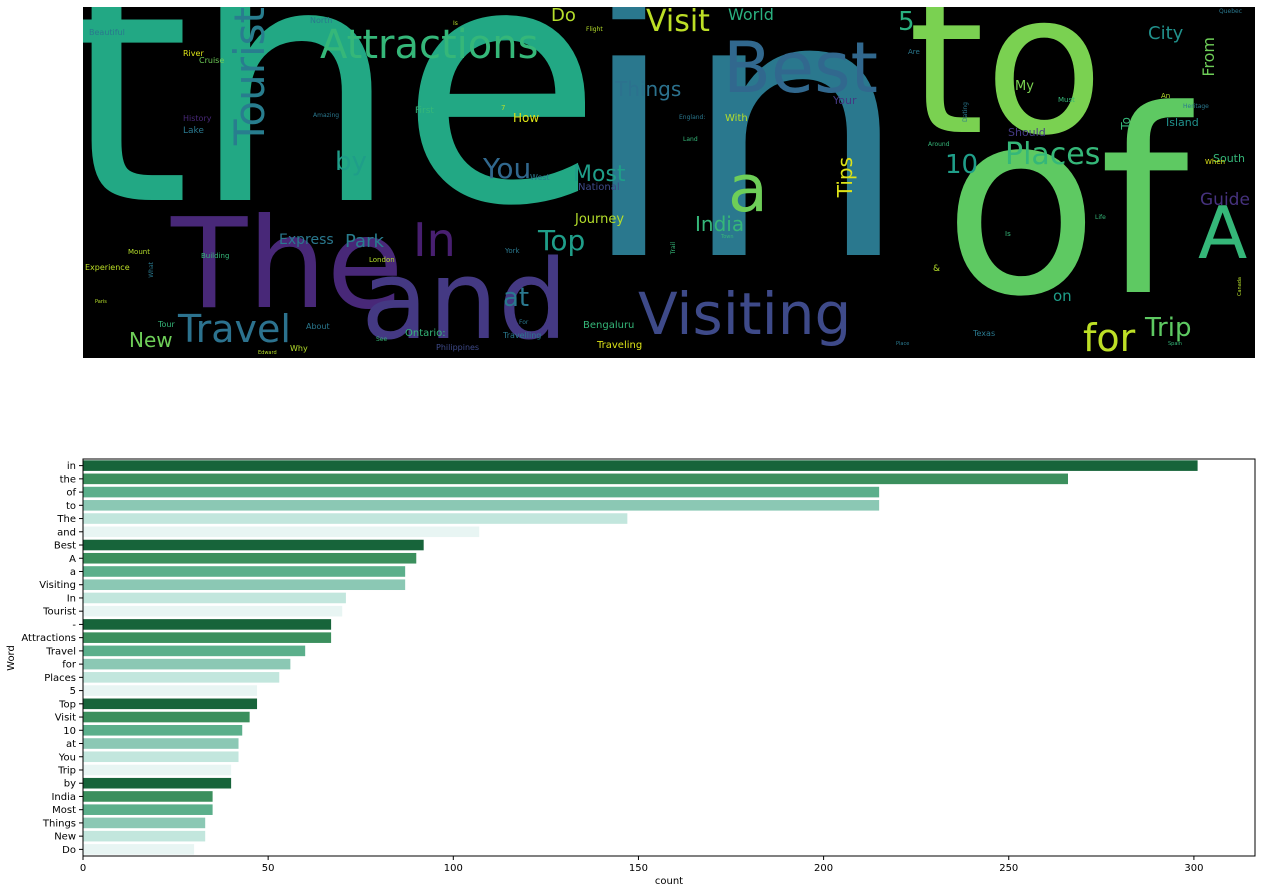 This screenshot has height=893, width=1261. What do you see at coordinates (326, 115) in the screenshot?
I see `cloud-word: Amazing` at bounding box center [326, 115].